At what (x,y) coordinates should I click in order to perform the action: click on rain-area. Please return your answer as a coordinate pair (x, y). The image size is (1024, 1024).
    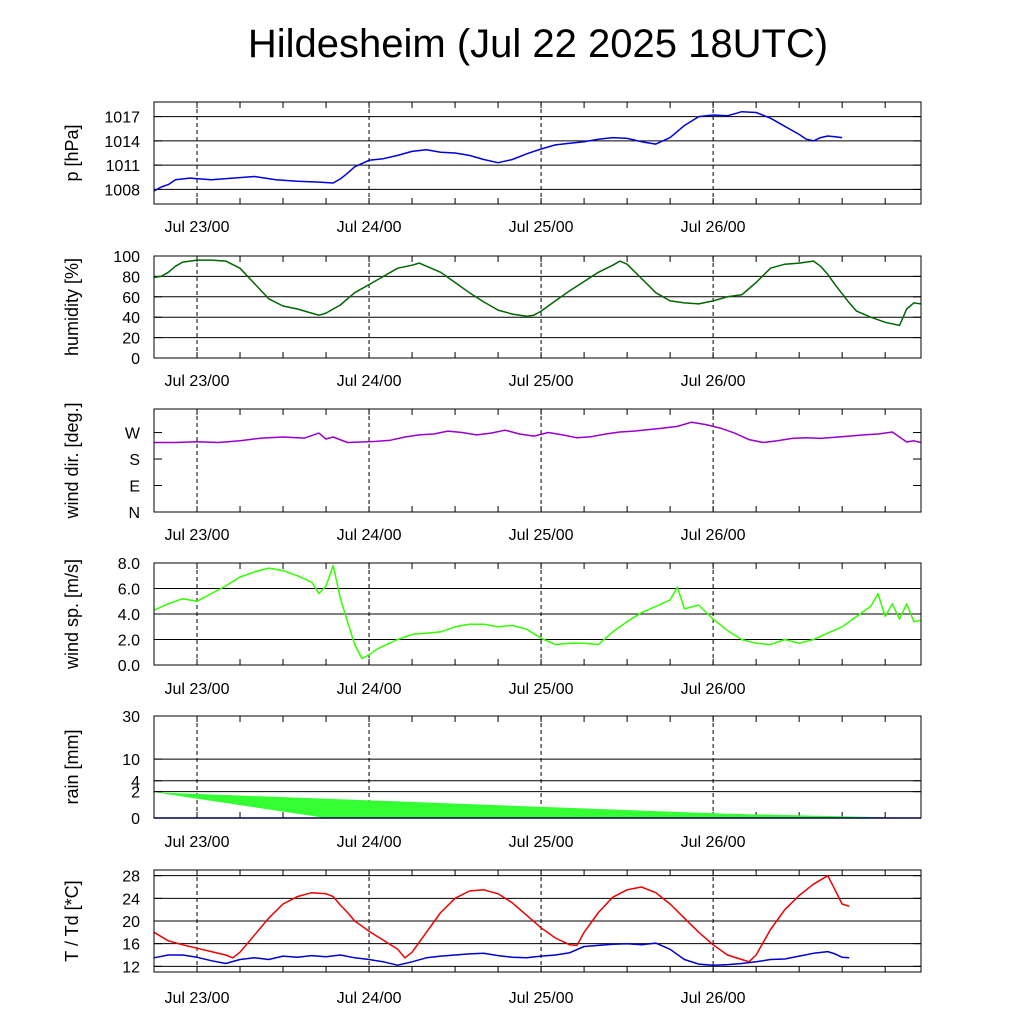
    Looking at the image, I should click on (537, 805).